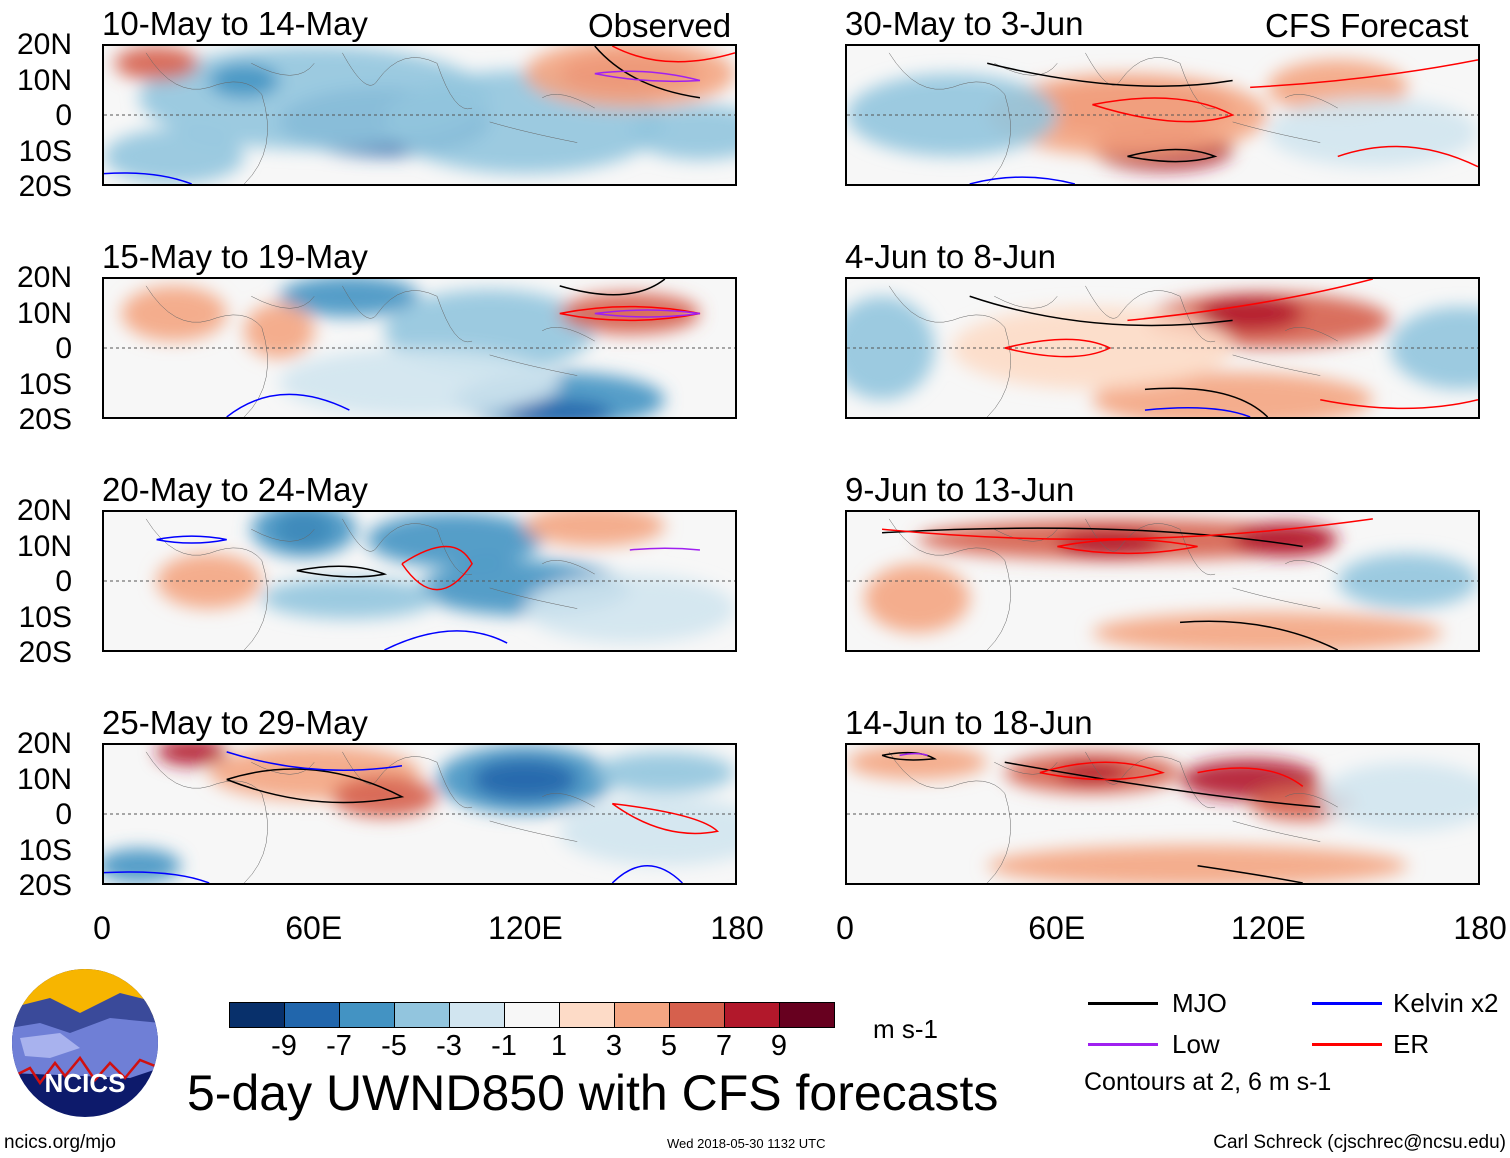 Image resolution: width=1510 pixels, height=1158 pixels. Describe the element at coordinates (746, 1143) in the screenshot. I see `footer-timestamp: Wed 2018-05-30 1132 UTC` at that location.